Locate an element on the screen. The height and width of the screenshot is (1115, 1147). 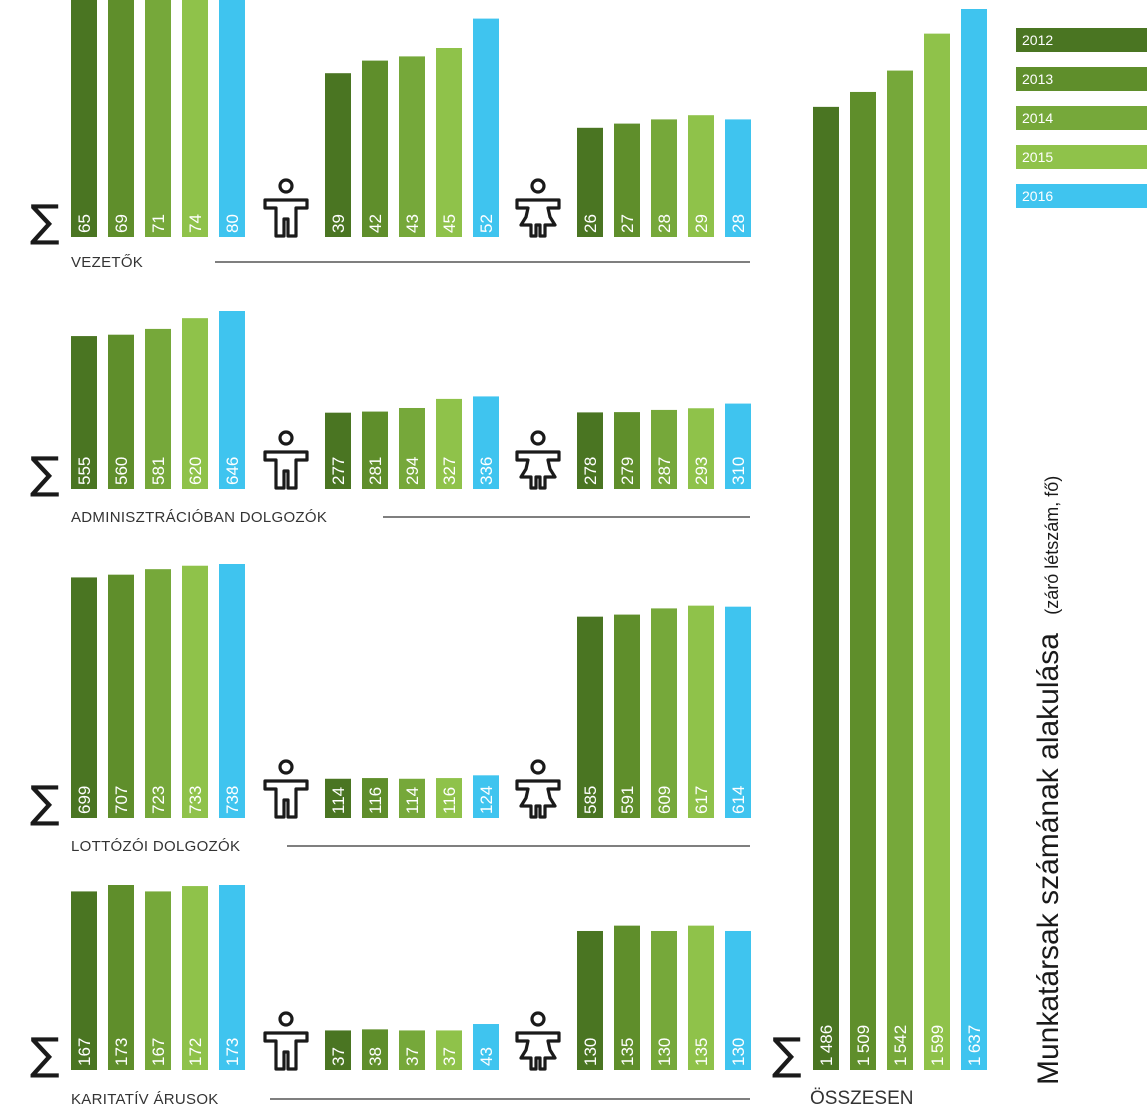
total-bar-group: 555 560 581 620 646 is located at coordinates (158, 400).